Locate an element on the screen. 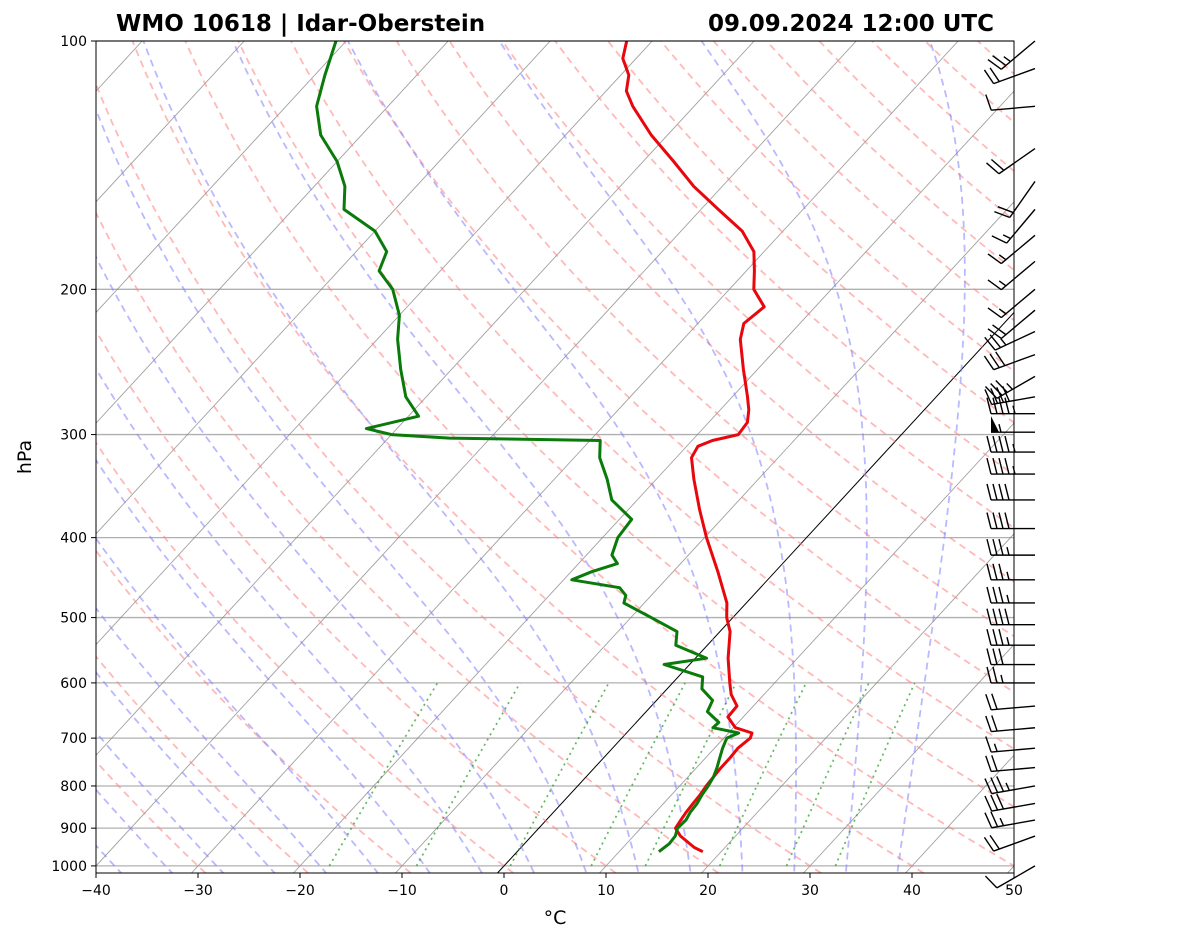 The image size is (1181, 941). y-tick-label: 300 is located at coordinates (73, 436).